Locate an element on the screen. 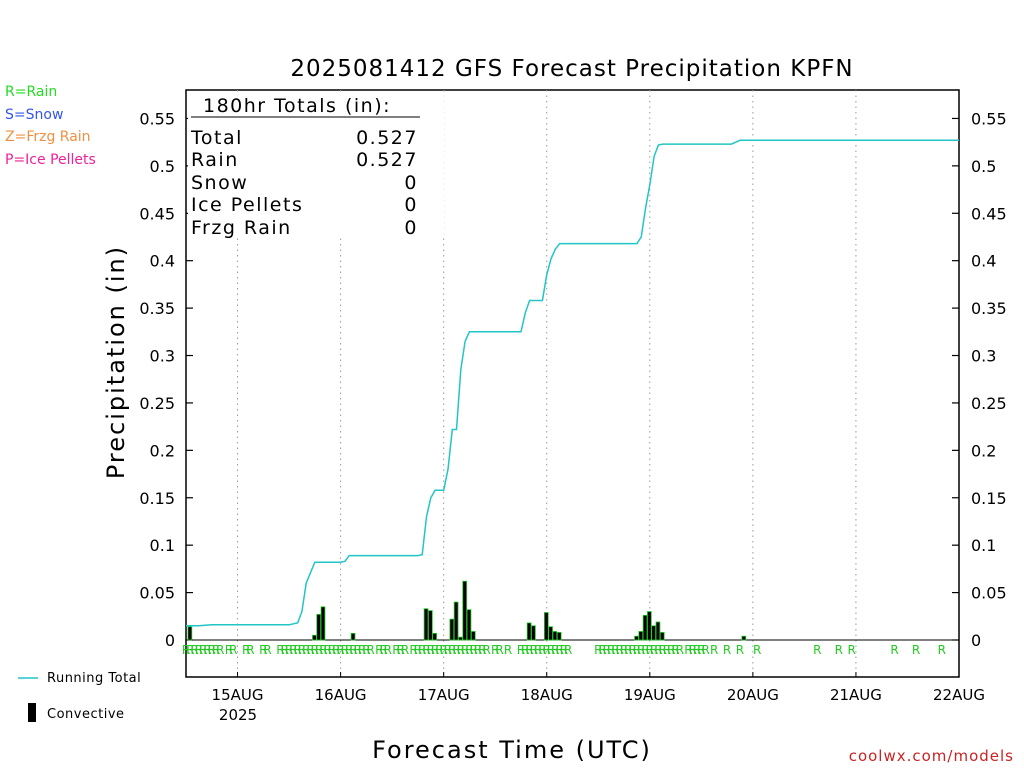 This screenshot has width=1024, height=768. y-tick-label-left: 0.35 is located at coordinates (157, 308).